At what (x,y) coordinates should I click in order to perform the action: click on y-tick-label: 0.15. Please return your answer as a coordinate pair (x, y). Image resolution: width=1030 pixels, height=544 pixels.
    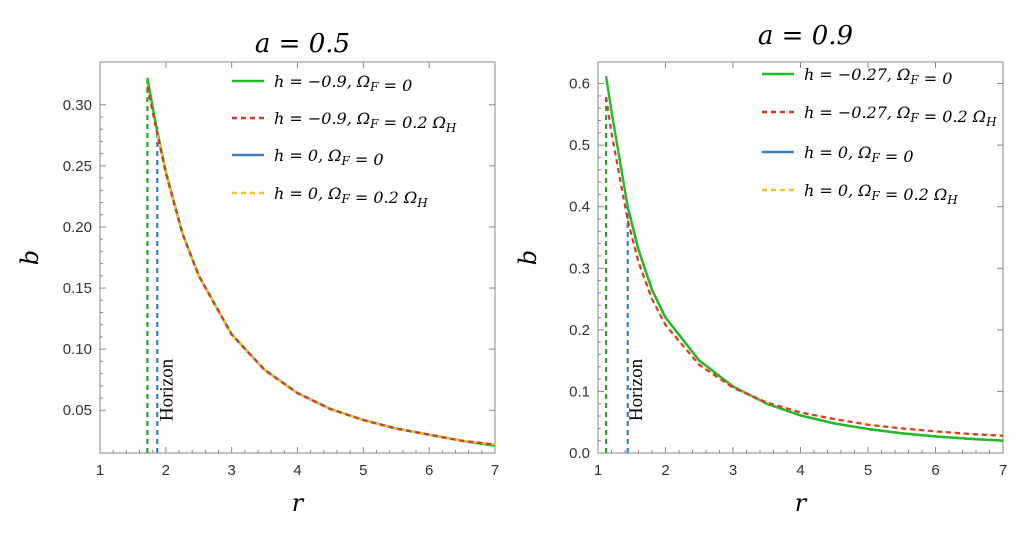
    Looking at the image, I should click on (77, 288).